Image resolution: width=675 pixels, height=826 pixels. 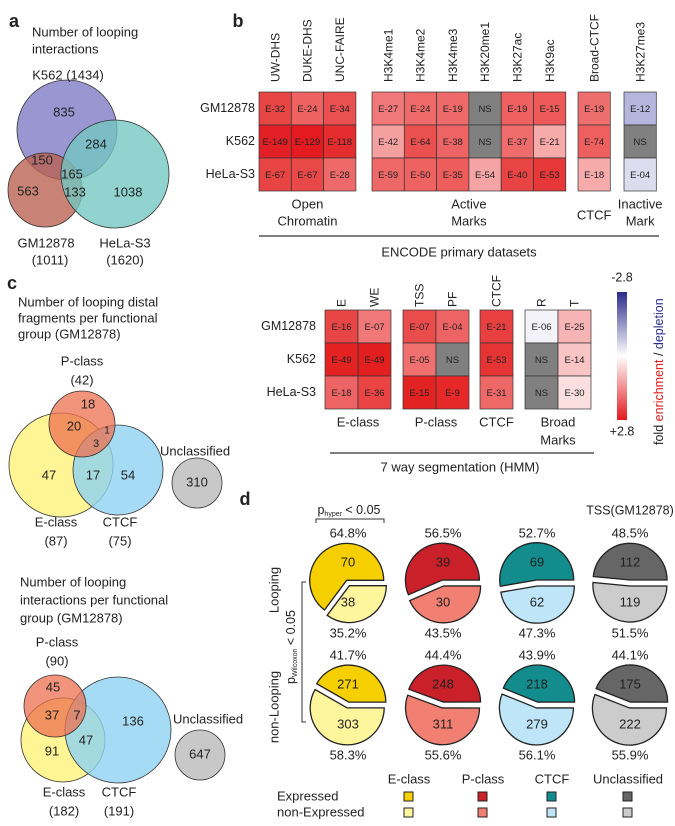 What do you see at coordinates (273, 707) in the screenshot?
I see `row-label-non-looping: non-Looping` at bounding box center [273, 707].